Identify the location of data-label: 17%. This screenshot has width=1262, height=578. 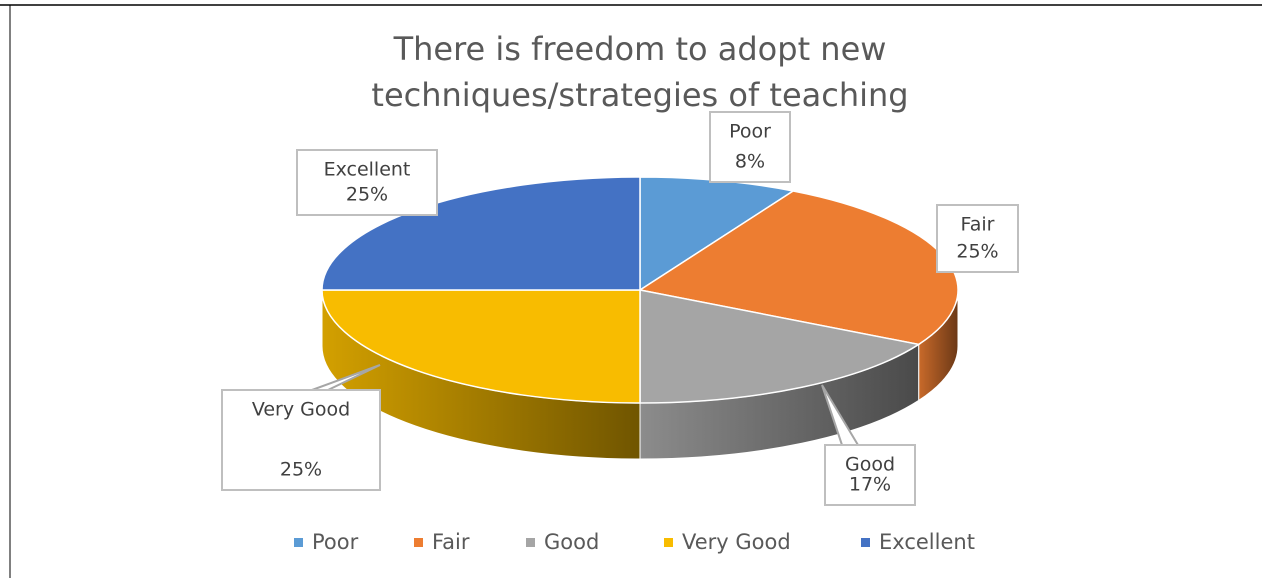
(870, 485).